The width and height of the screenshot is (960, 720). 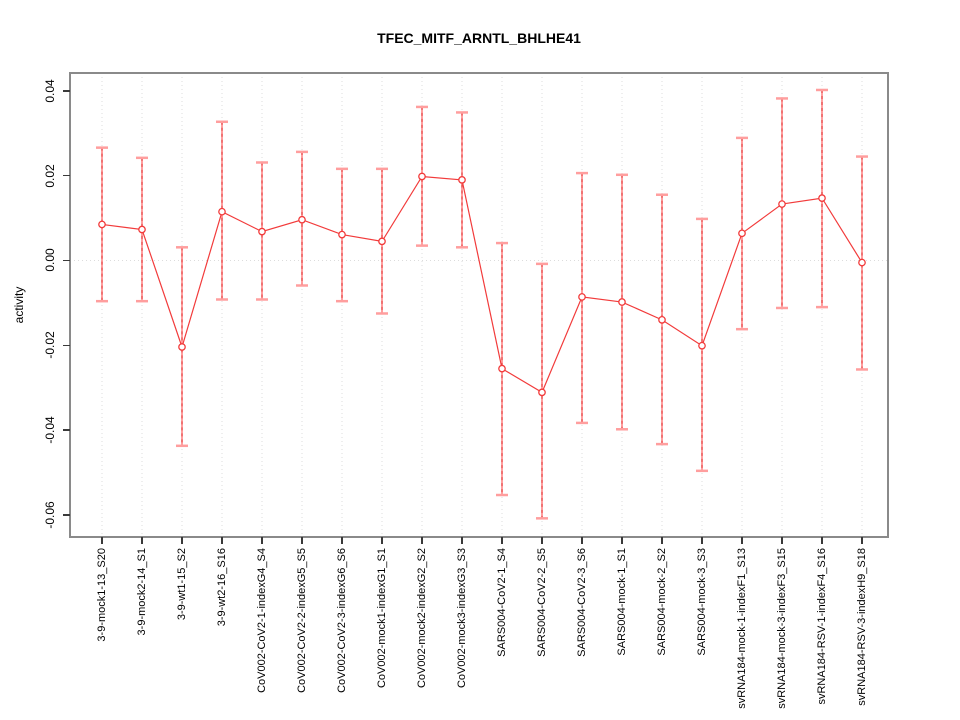 What do you see at coordinates (502, 602) in the screenshot?
I see `x-tick-label: SARS004-CoV2-1_S4` at bounding box center [502, 602].